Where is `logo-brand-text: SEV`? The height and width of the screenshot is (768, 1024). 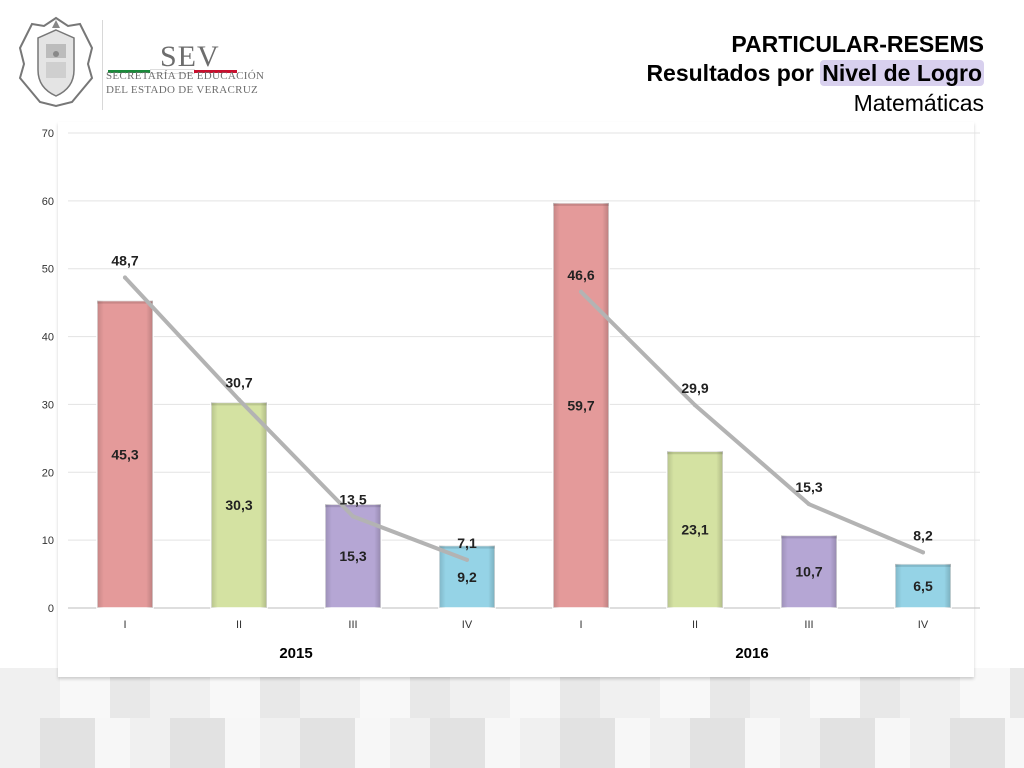 logo-brand-text: SEV is located at coordinates (190, 56).